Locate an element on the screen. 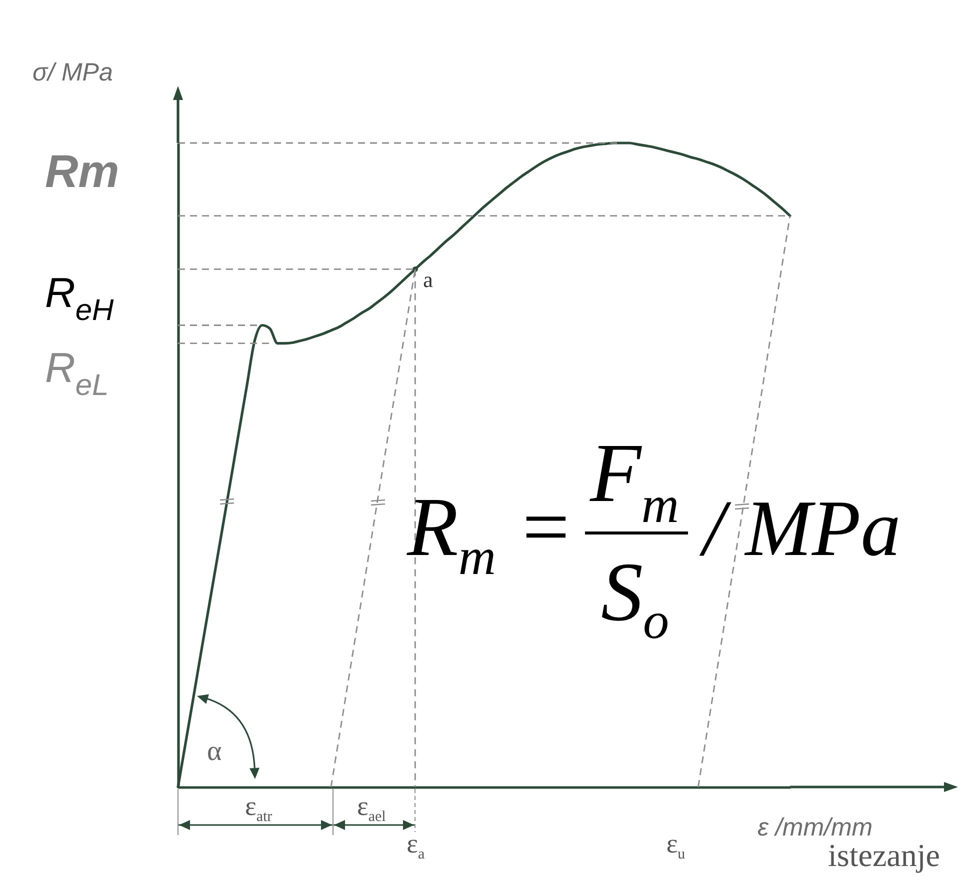 The width and height of the screenshot is (965, 896). text: R$_{eL}$ is located at coordinates (77, 373).